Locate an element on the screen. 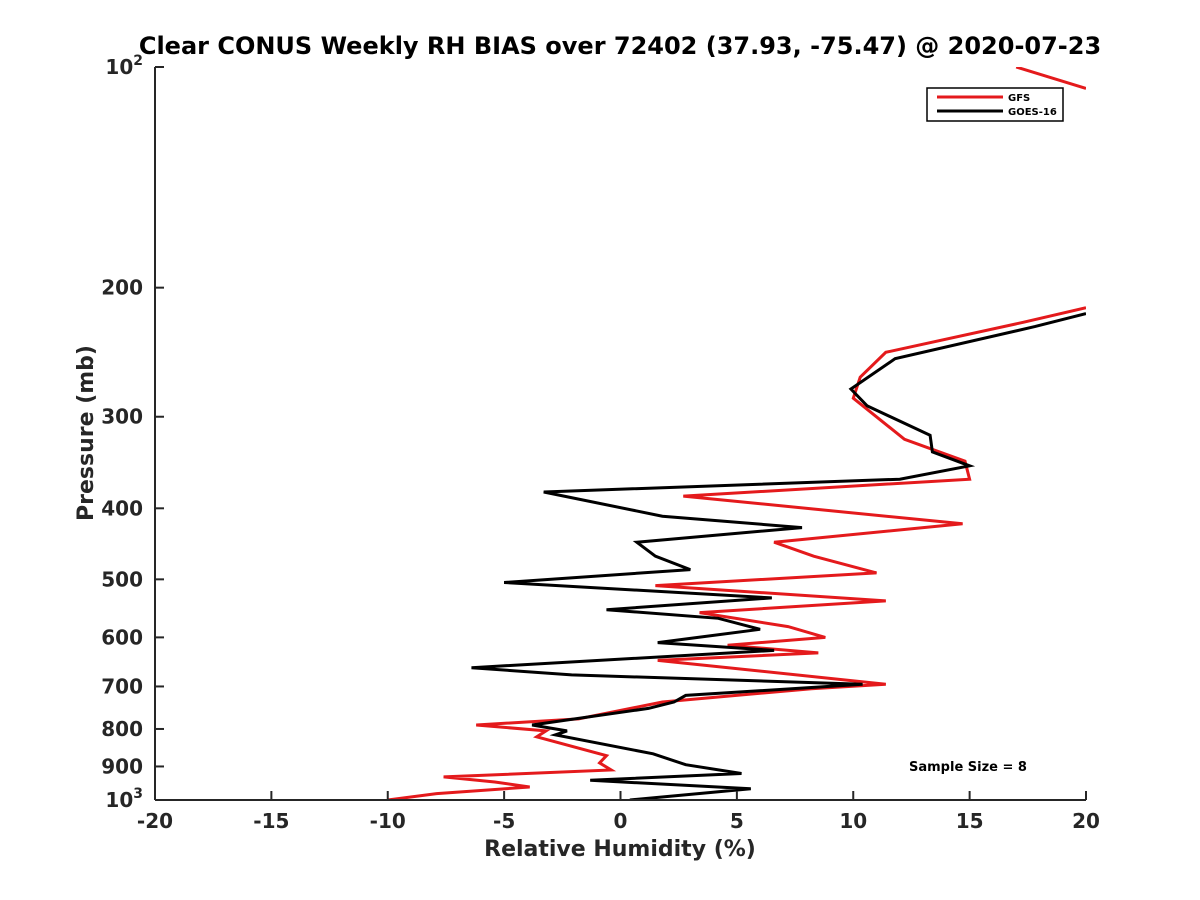 This screenshot has width=1200, height=900. y-tick-label: 700 is located at coordinates (122, 686).